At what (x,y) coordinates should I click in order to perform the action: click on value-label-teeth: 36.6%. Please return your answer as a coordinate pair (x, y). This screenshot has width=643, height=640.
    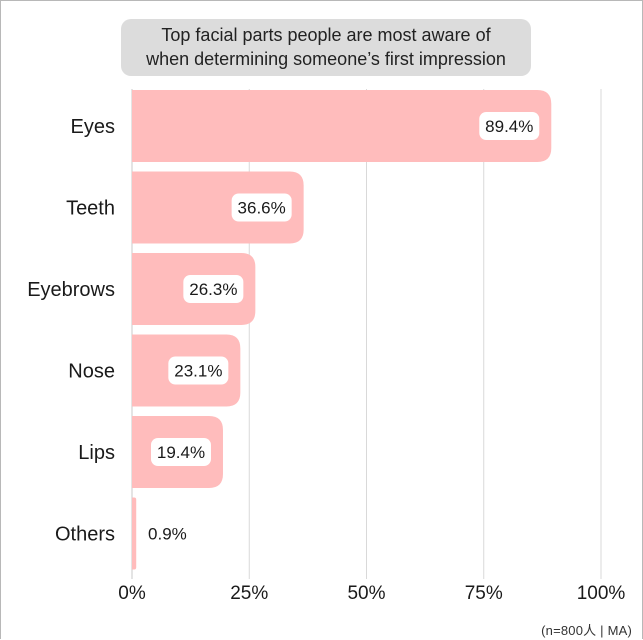
    Looking at the image, I should click on (262, 208).